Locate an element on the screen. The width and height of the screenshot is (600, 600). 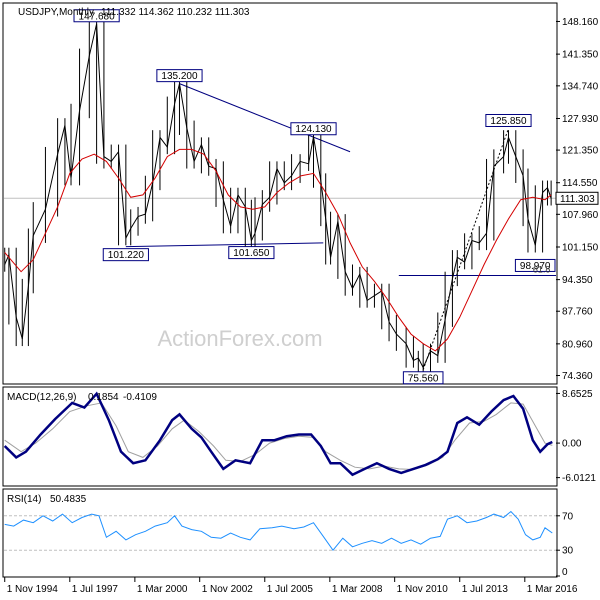
price-tick-label: 121.350 is located at coordinates (580, 151).